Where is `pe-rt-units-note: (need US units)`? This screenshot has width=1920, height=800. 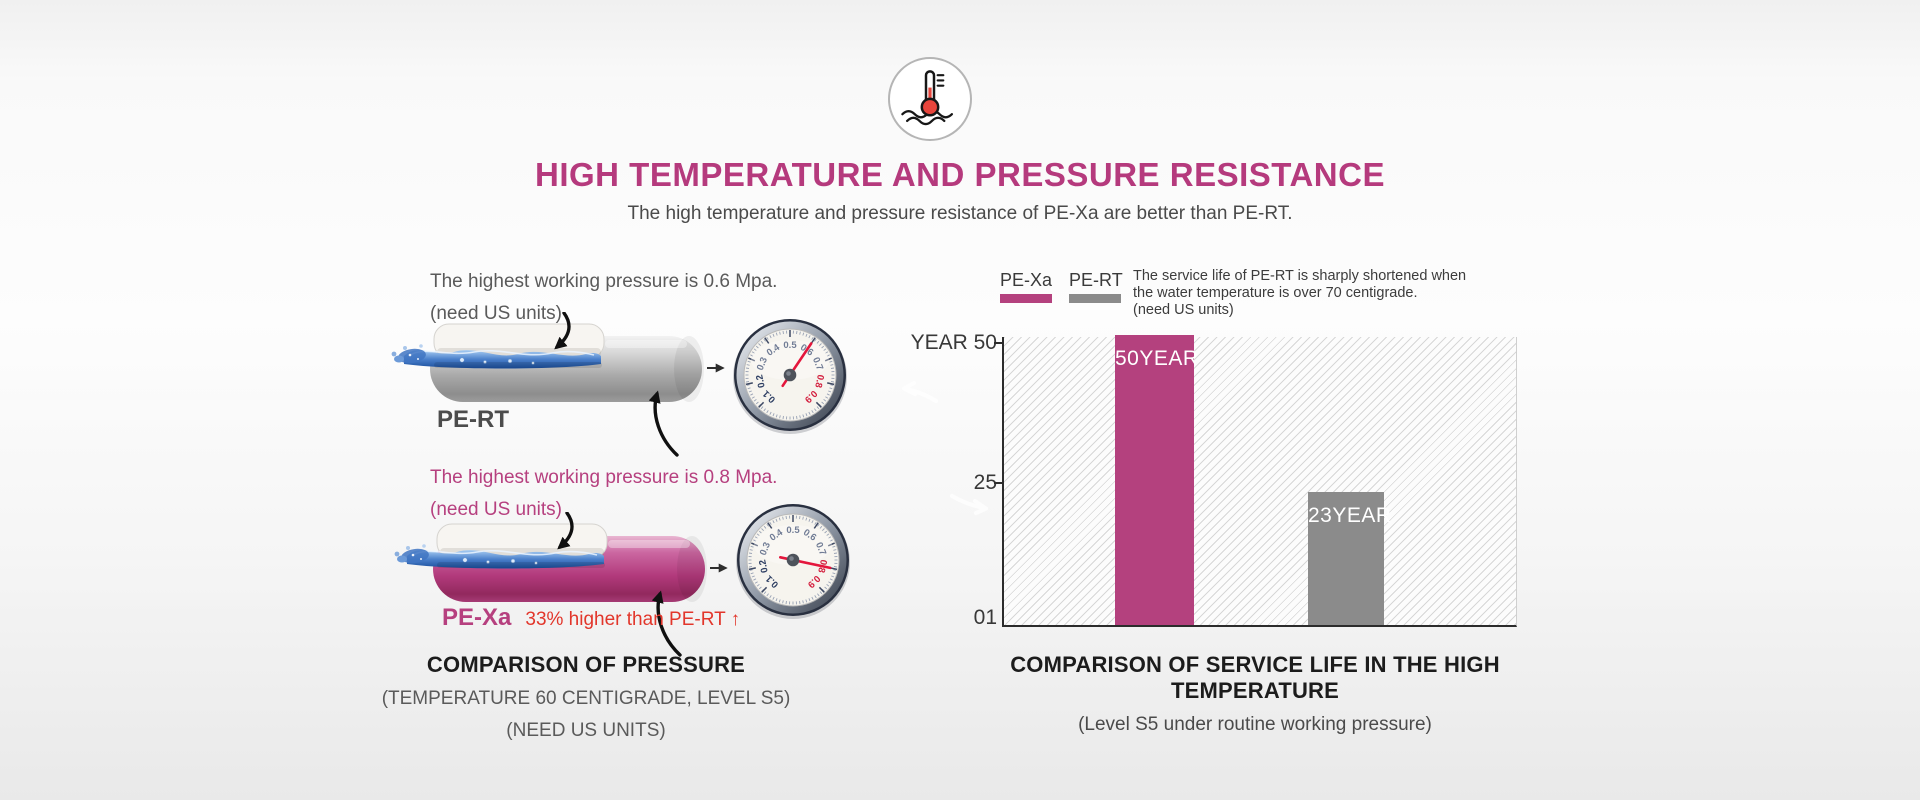
pe-rt-units-note: (need US units) is located at coordinates (496, 313).